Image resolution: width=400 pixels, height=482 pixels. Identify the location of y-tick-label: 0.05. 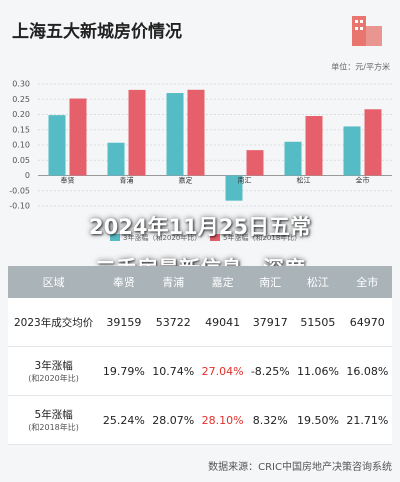
(21, 160).